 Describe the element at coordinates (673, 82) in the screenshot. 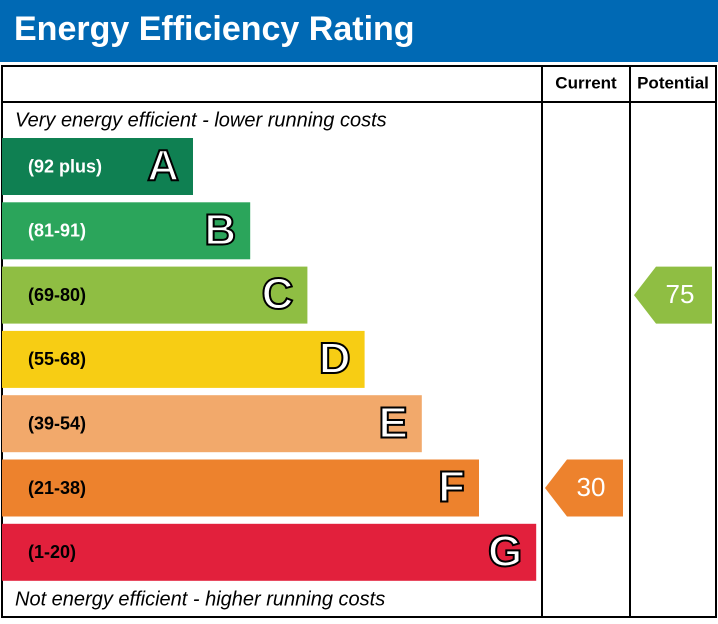

I see `potential-header: Potential` at that location.